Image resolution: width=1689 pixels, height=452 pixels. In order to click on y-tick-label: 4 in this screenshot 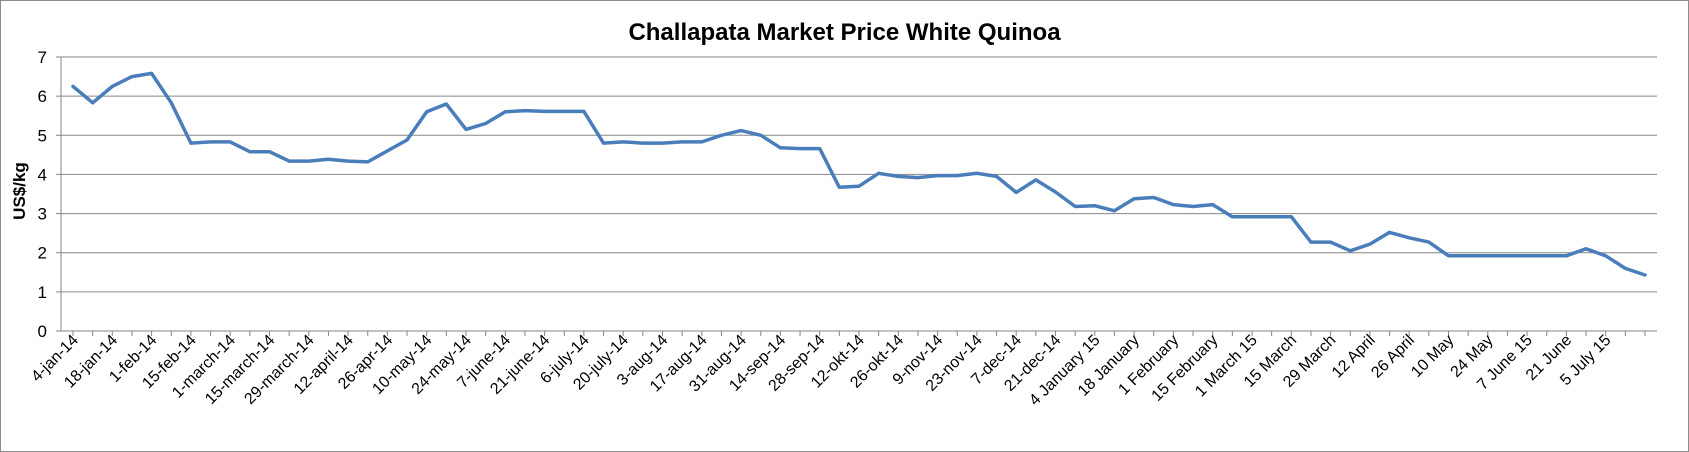, I will do `click(42, 174)`.